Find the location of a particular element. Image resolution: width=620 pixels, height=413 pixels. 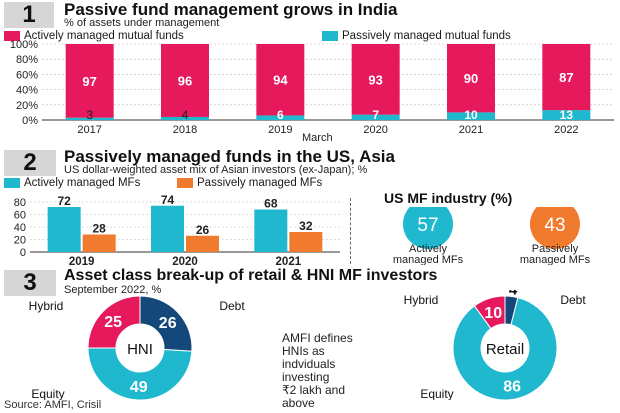

amfi-note-line: HNIs as is located at coordinates (303, 351).